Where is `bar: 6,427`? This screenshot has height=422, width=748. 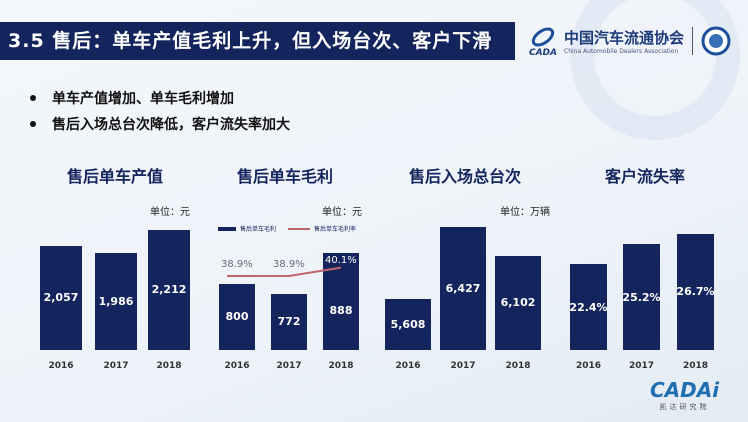 bar: 6,427 is located at coordinates (463, 288).